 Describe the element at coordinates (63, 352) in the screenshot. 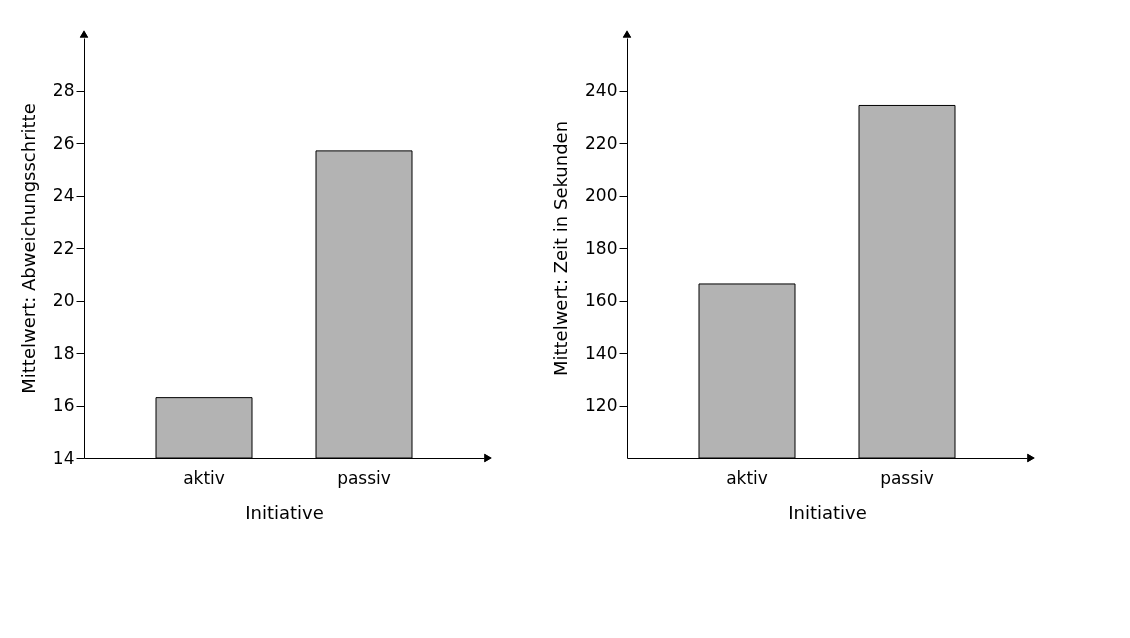

I see `y-tick-label: 18` at that location.